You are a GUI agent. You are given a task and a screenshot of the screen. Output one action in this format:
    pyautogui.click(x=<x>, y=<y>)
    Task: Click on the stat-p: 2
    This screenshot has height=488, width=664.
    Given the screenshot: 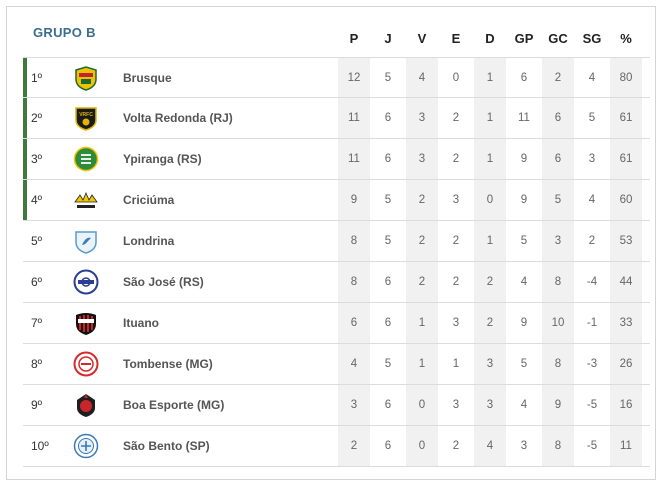 What is the action you would take?
    pyautogui.click(x=354, y=446)
    